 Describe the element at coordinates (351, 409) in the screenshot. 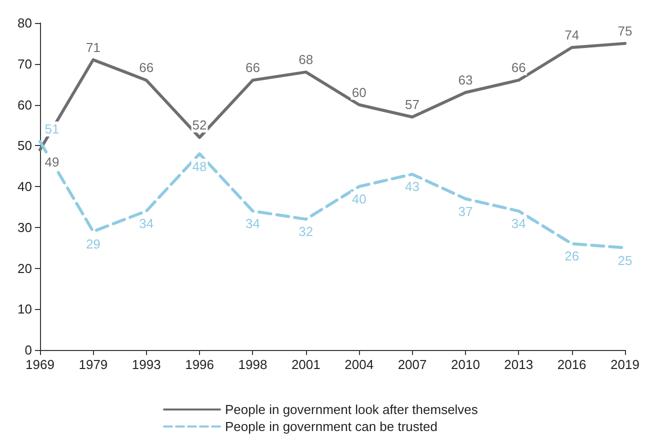

I see `legend-label: People in government look after themselves` at that location.